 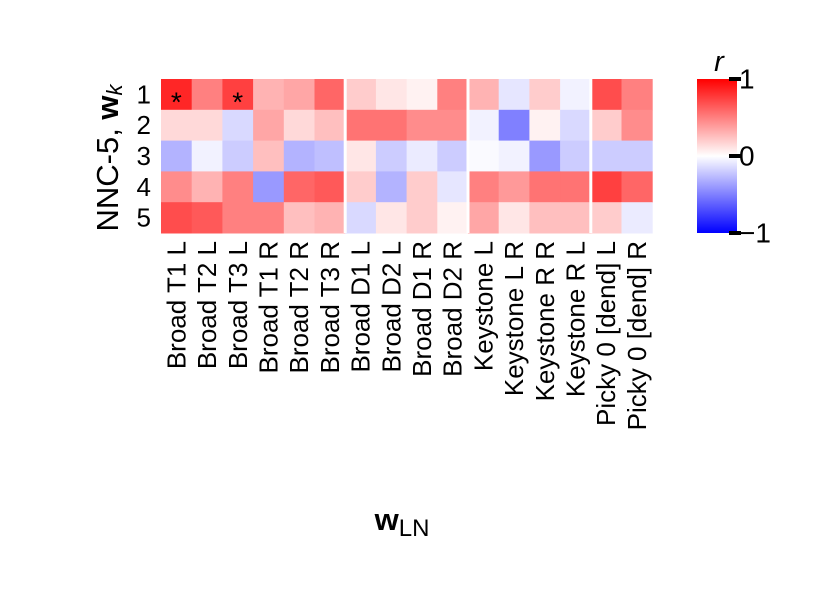 I want to click on column-tick-label: Broad T2 L, so click(x=207, y=305).